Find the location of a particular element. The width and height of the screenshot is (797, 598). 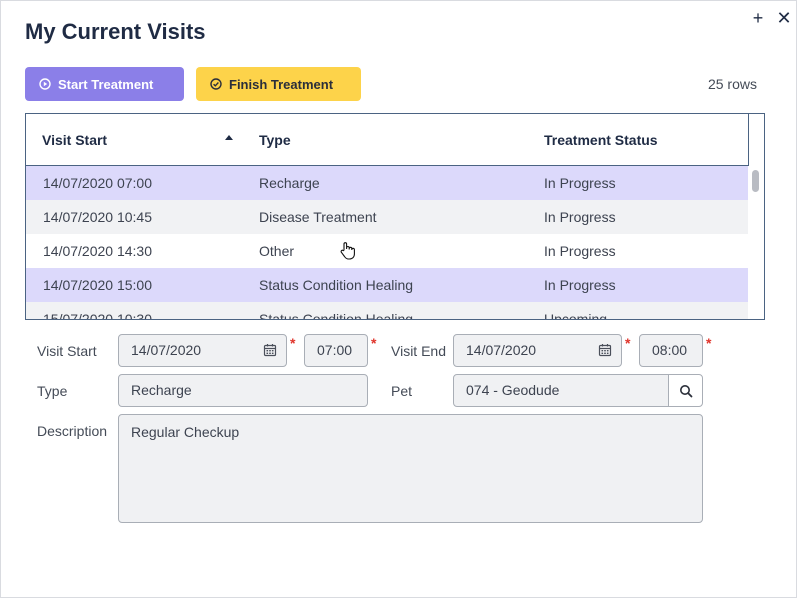

type-label: Type is located at coordinates (52, 391).